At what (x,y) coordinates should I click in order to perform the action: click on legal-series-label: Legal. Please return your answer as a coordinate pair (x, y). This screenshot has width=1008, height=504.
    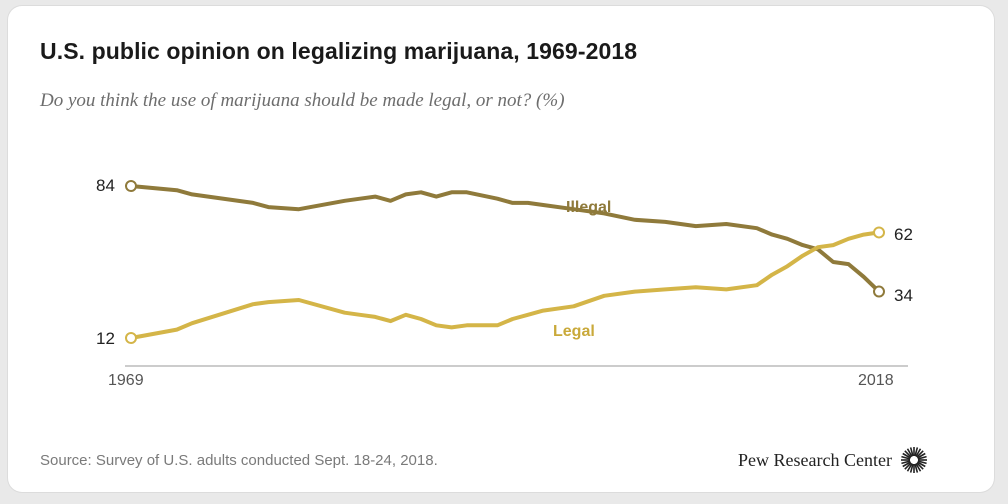
    Looking at the image, I should click on (574, 331).